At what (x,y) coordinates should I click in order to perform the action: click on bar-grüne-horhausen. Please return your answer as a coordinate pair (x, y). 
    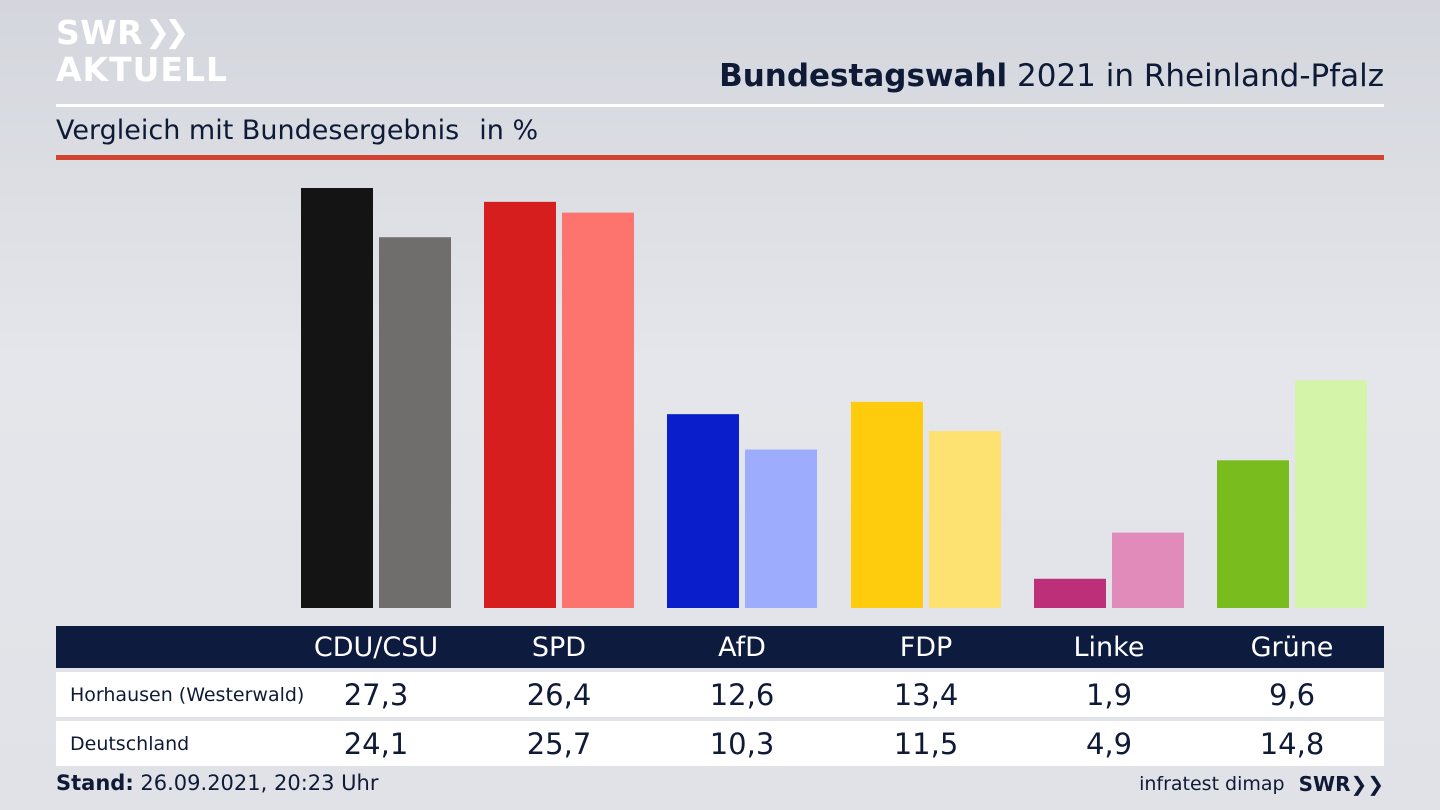
    Looking at the image, I should click on (1253, 534).